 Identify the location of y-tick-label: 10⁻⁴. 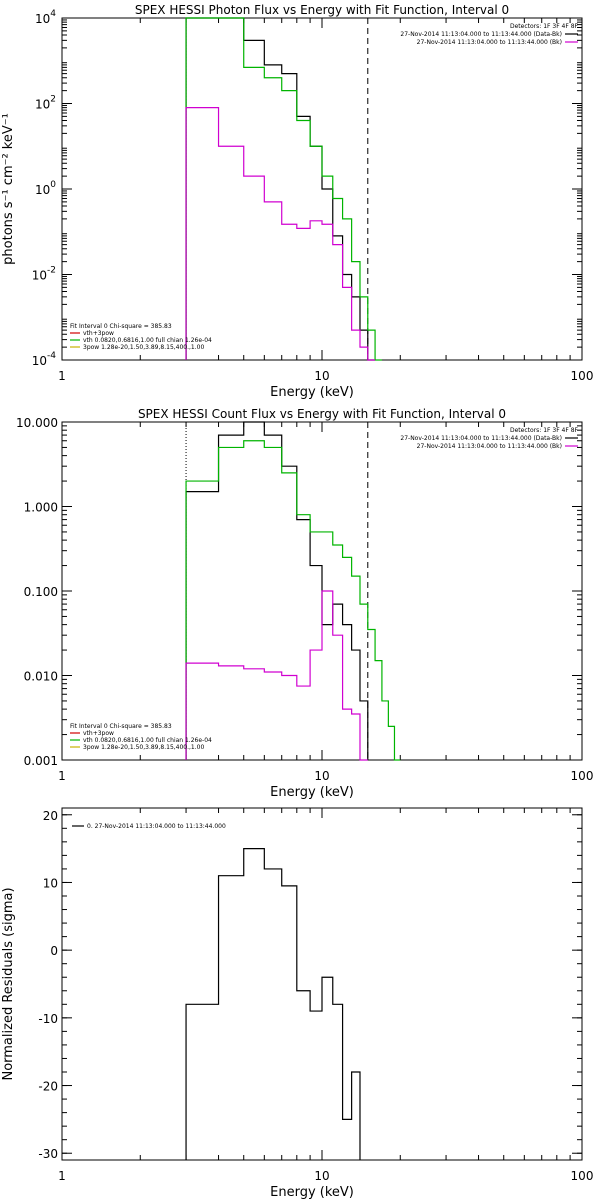
(44, 359).